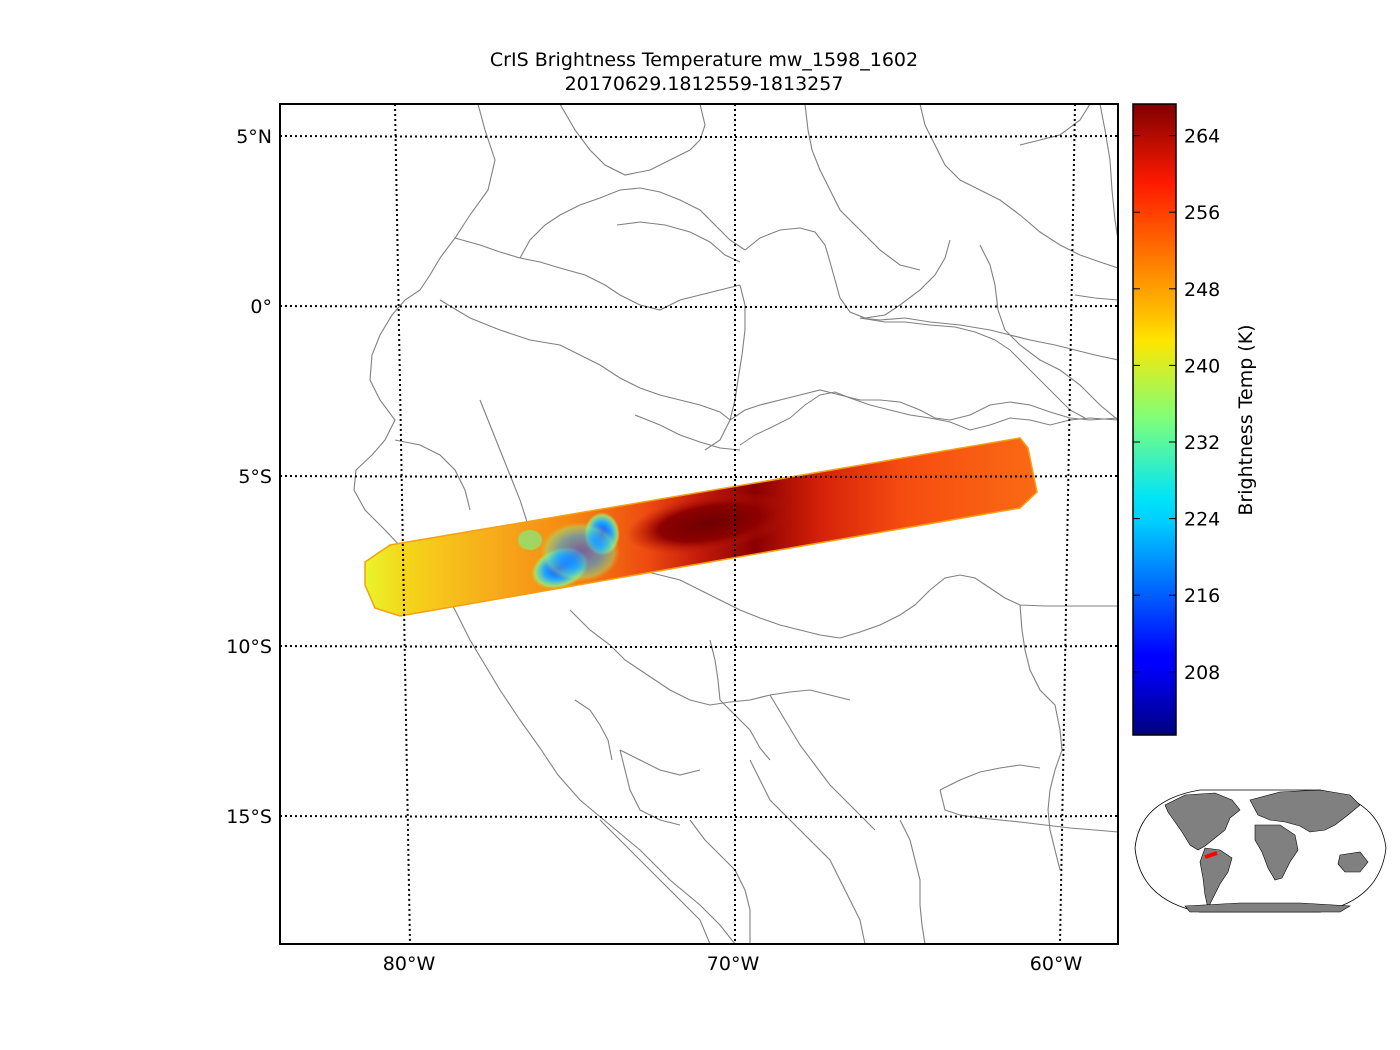  I want to click on colorbar-tick-label: 256, so click(1202, 213).